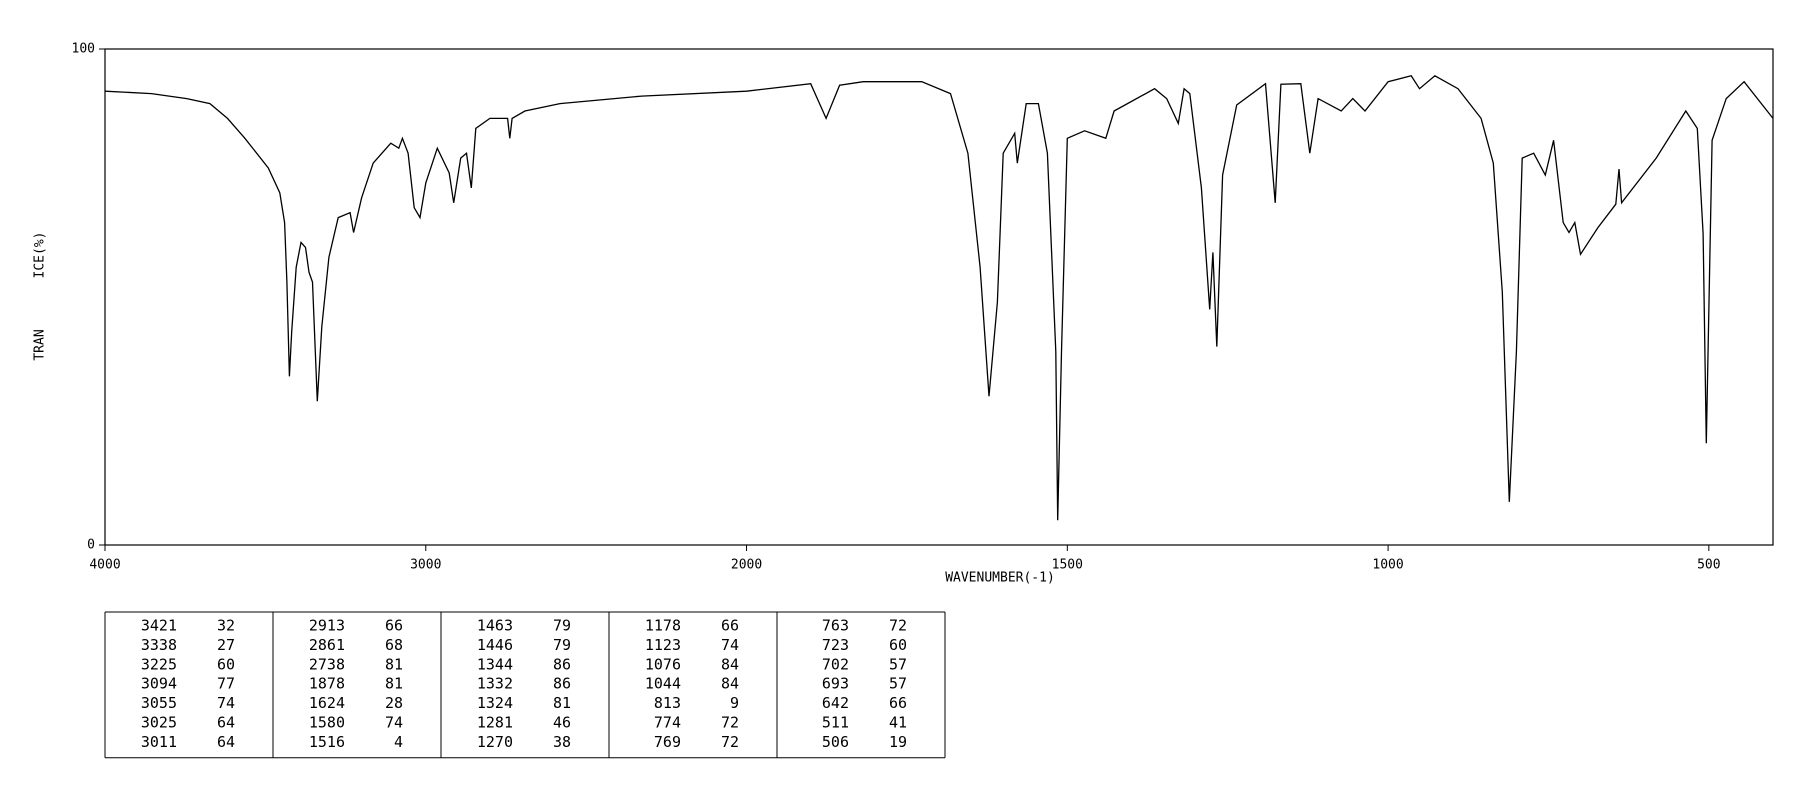 The height and width of the screenshot is (805, 1820). Describe the element at coordinates (327, 723) in the screenshot. I see `peak-wavenumber: 1580` at that location.